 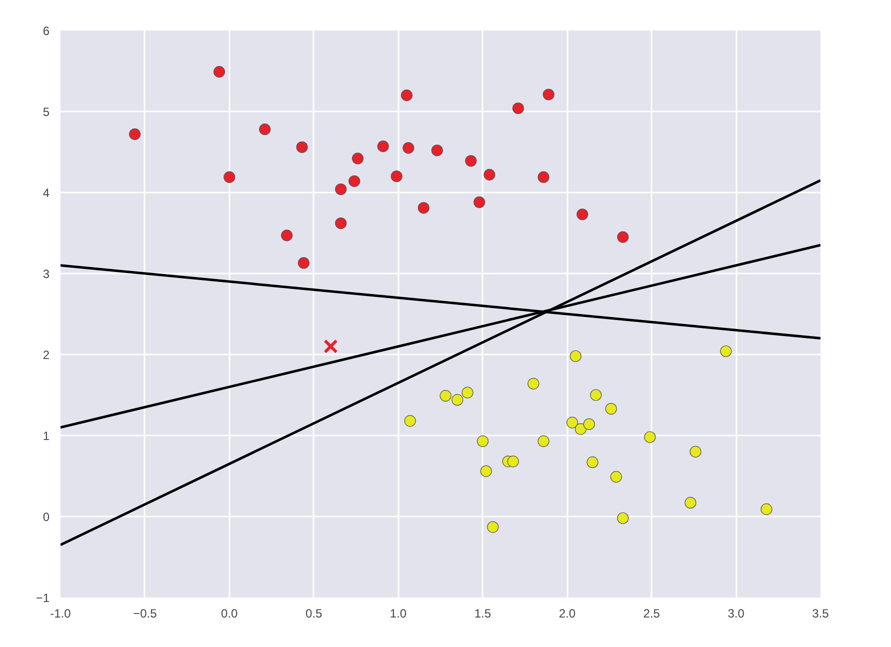 What do you see at coordinates (313, 613) in the screenshot?
I see `x-tick-label: 0.5` at bounding box center [313, 613].